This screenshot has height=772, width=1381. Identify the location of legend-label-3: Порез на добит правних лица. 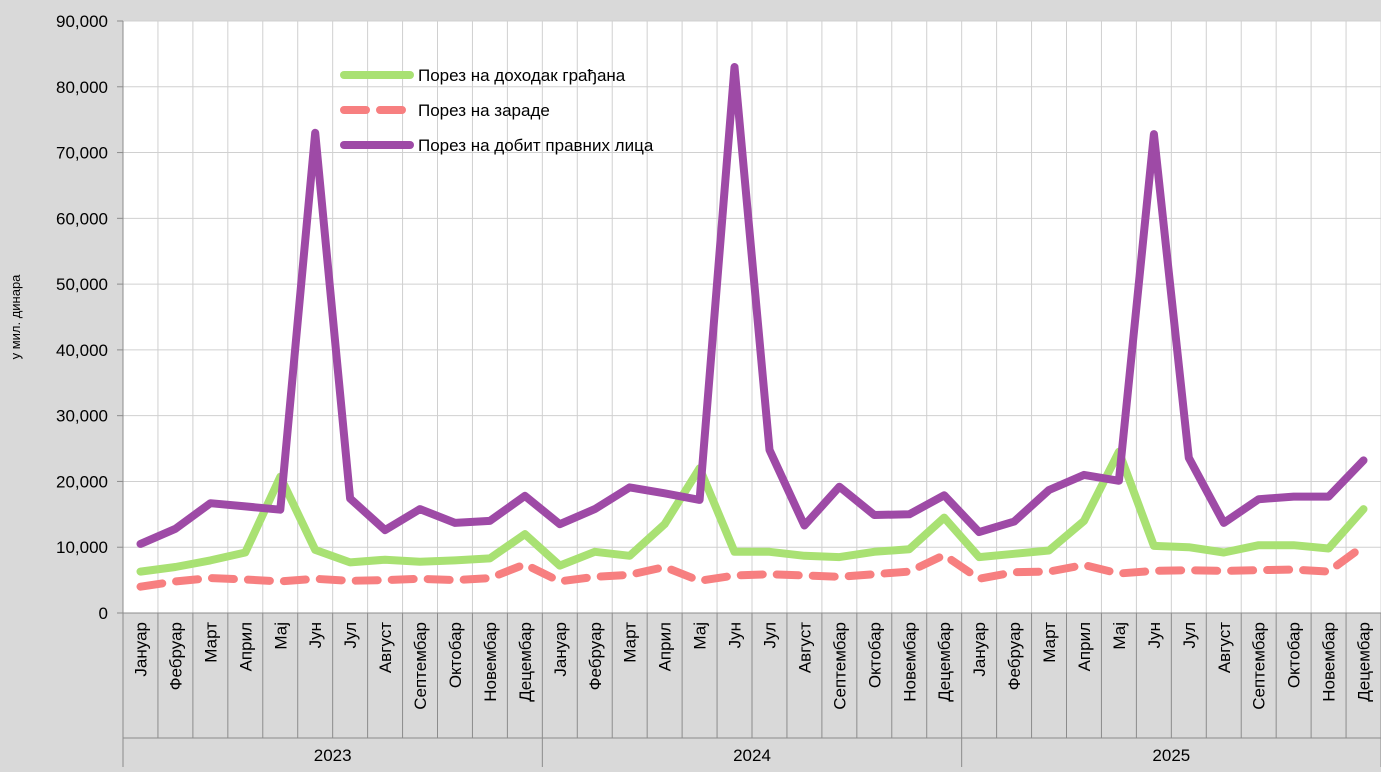
(536, 145).